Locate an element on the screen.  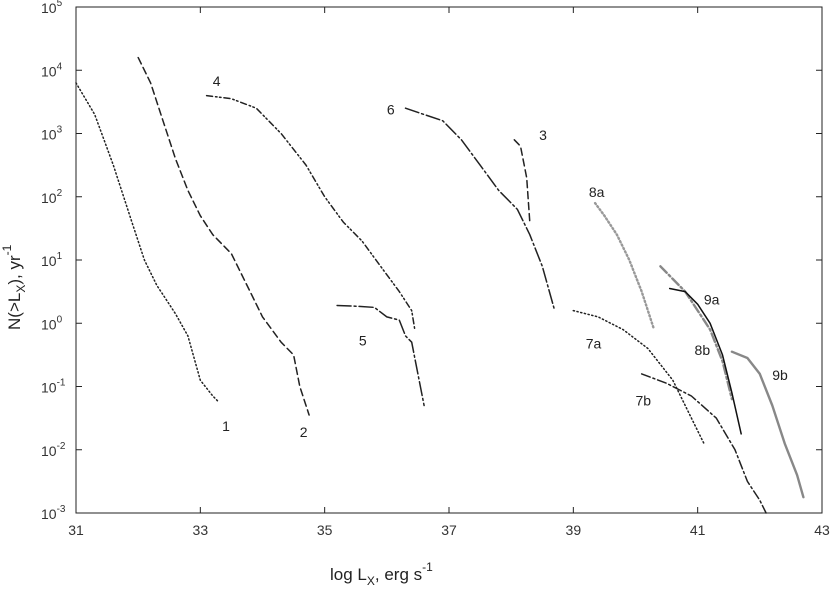
x-tick-label: 43 is located at coordinates (822, 530).